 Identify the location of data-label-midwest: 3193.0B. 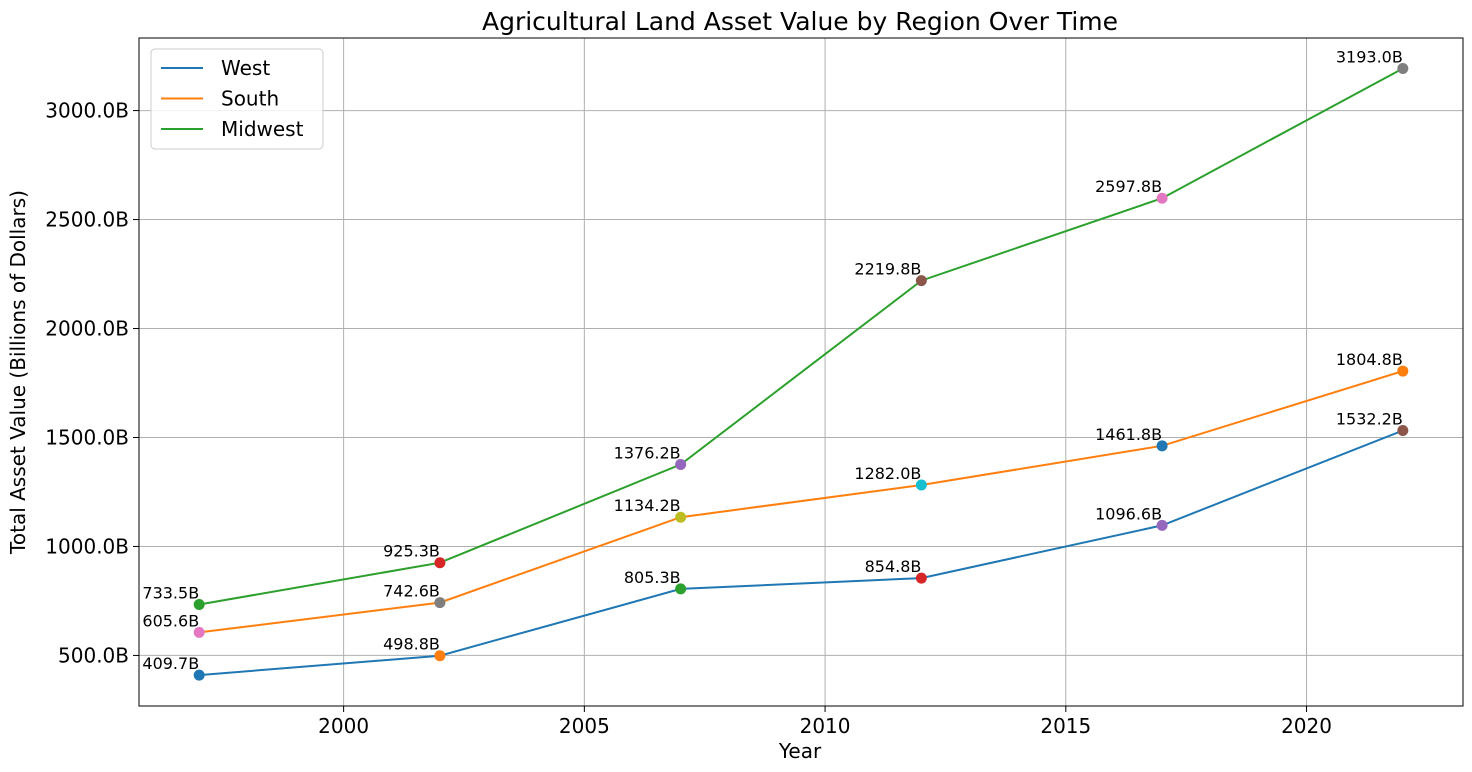
(1369, 57).